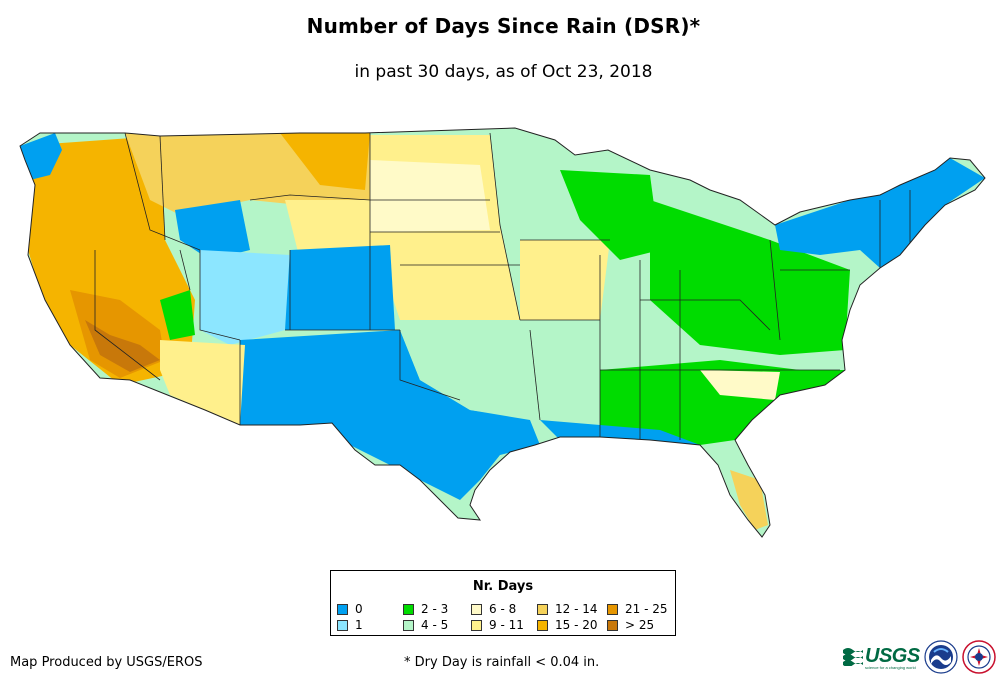 This screenshot has height=691, width=1007. What do you see at coordinates (350, 625) in the screenshot?
I see `legend-item-1: 1` at bounding box center [350, 625].